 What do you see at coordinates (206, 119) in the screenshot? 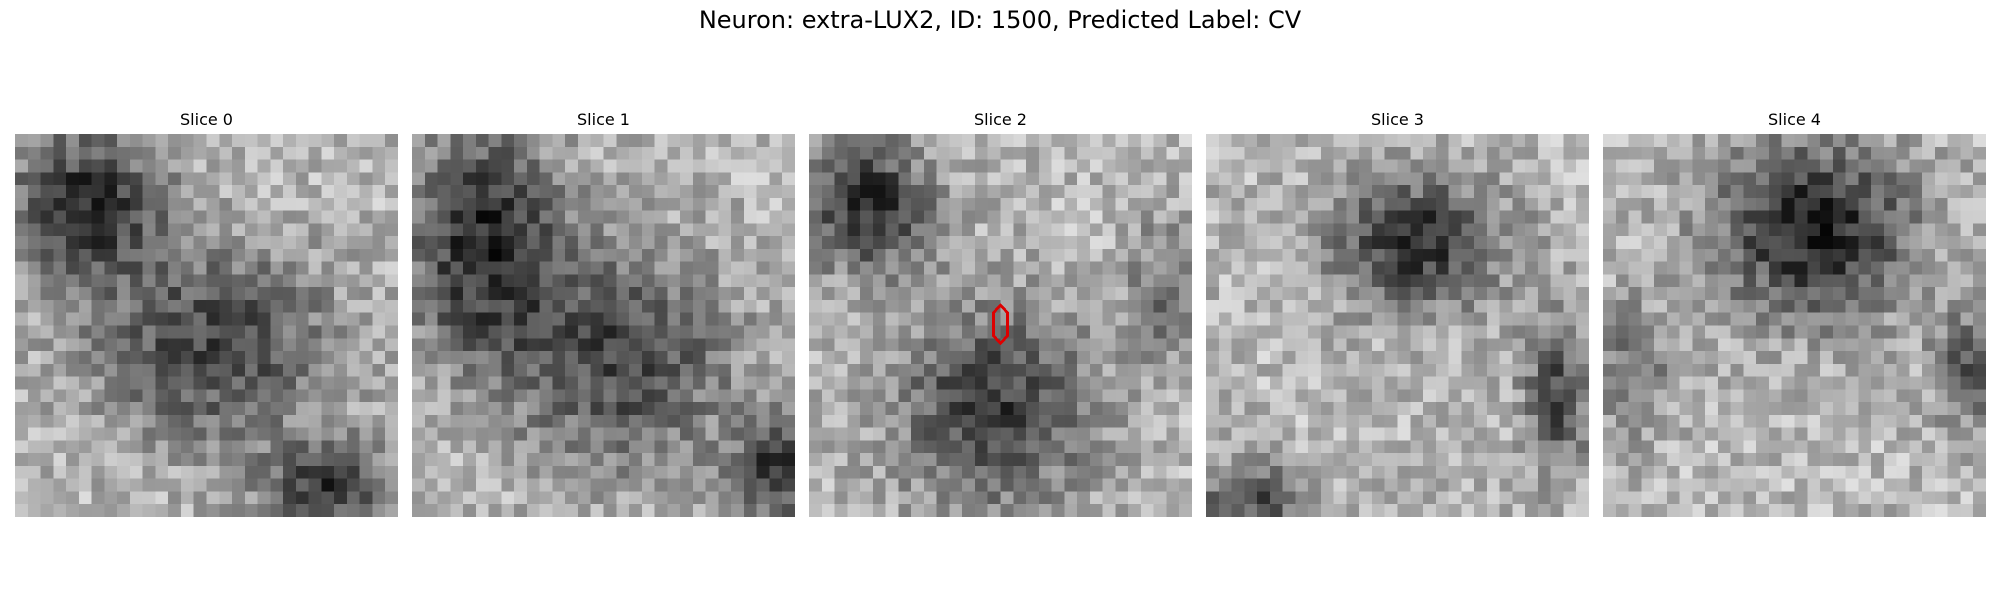
I see `slice-title-0: Slice 0` at bounding box center [206, 119].